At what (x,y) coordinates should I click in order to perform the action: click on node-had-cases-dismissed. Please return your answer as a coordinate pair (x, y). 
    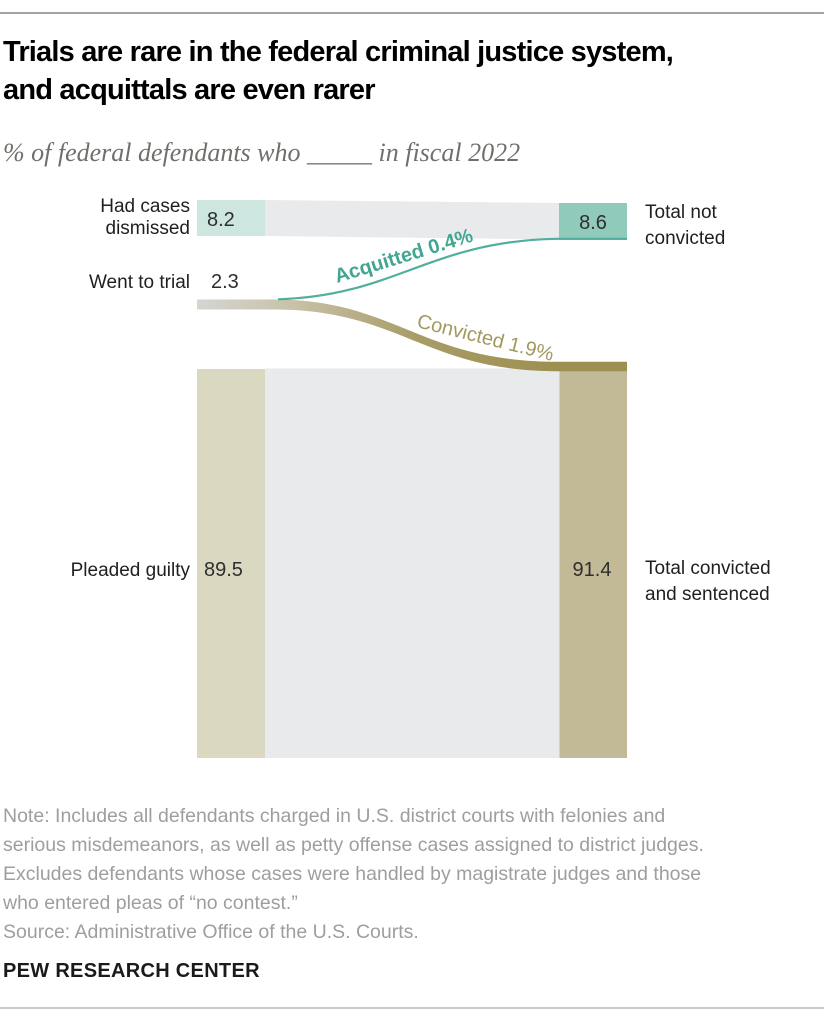
    Looking at the image, I should click on (231, 218).